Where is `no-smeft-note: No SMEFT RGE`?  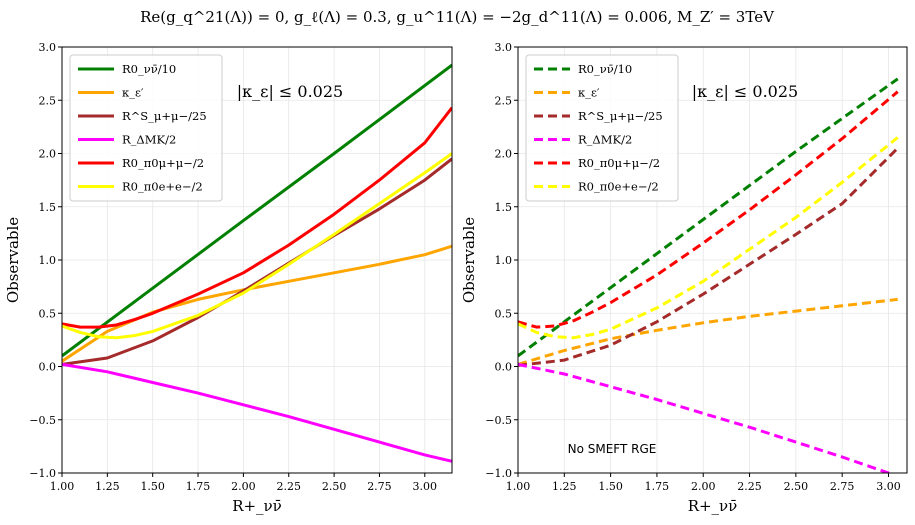
no-smeft-note: No SMEFT RGE is located at coordinates (612, 449).